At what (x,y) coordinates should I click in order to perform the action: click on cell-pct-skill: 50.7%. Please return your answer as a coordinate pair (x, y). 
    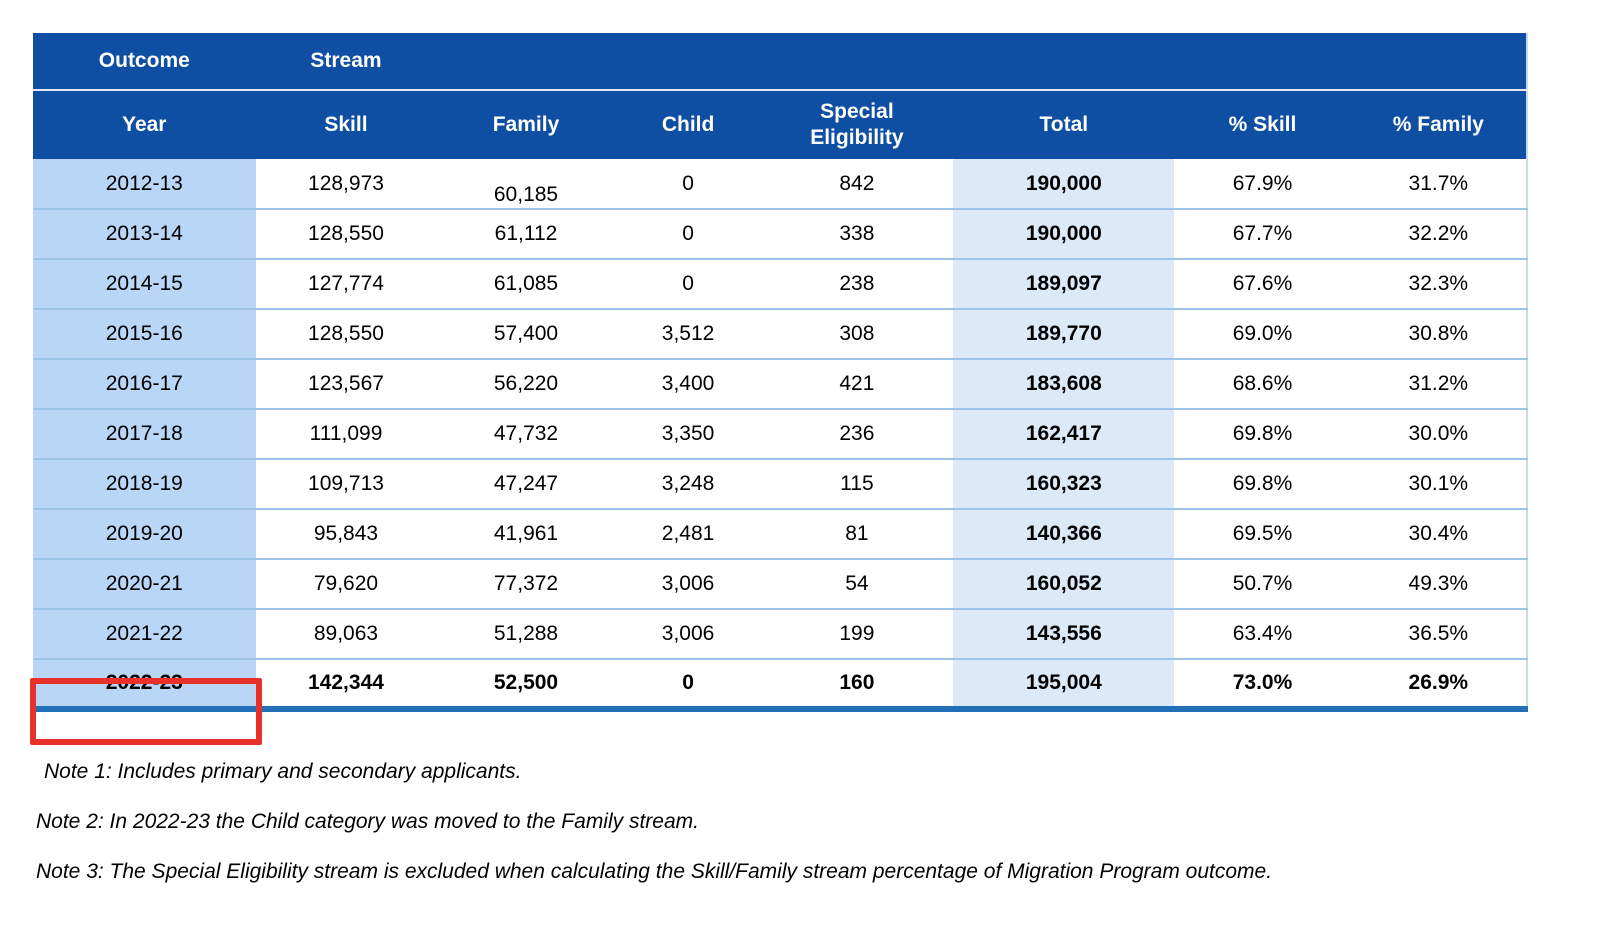
    Looking at the image, I should click on (1262, 583).